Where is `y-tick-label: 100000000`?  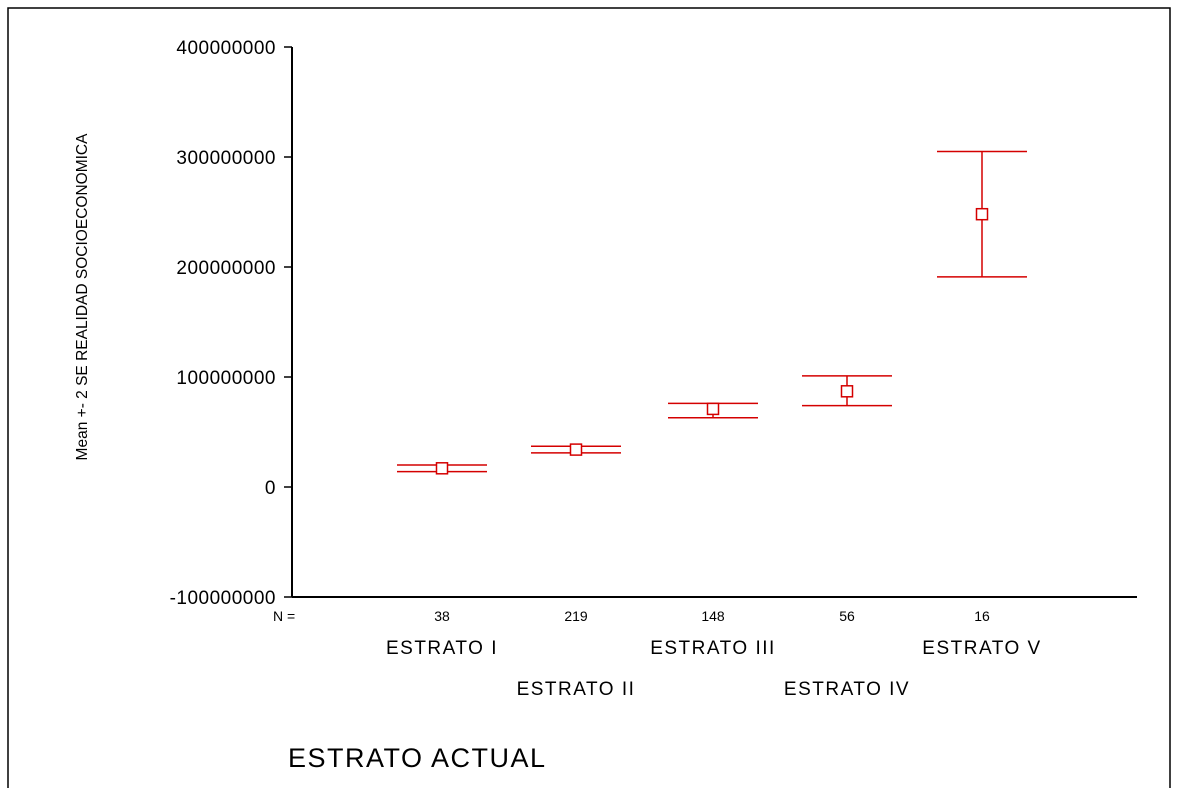 y-tick-label: 100000000 is located at coordinates (226, 378).